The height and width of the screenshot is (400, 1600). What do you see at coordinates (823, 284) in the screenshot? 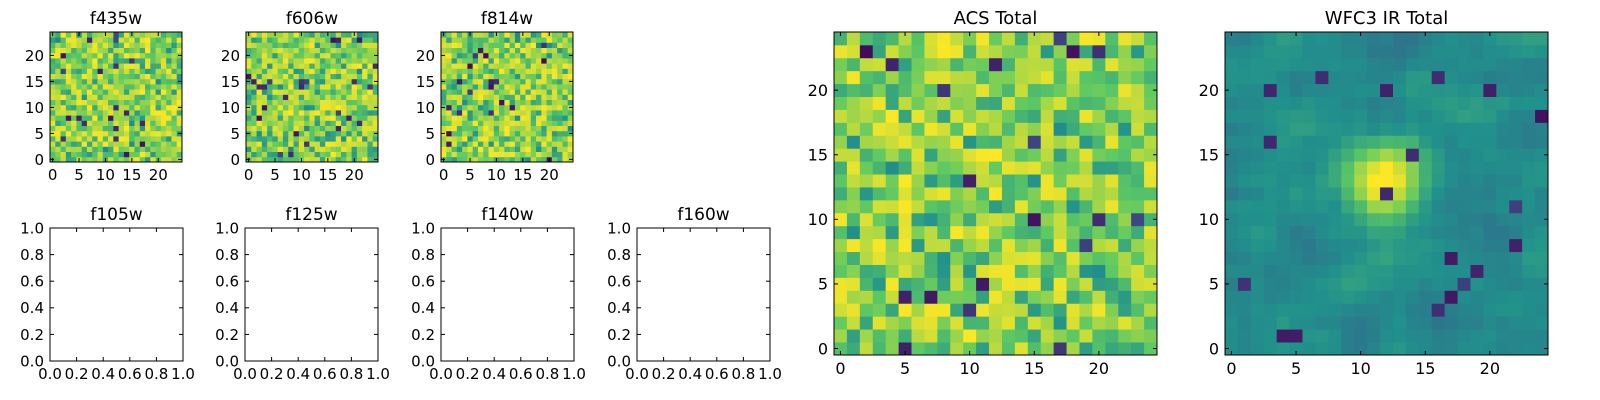
I see `y-tick-label: 5` at bounding box center [823, 284].